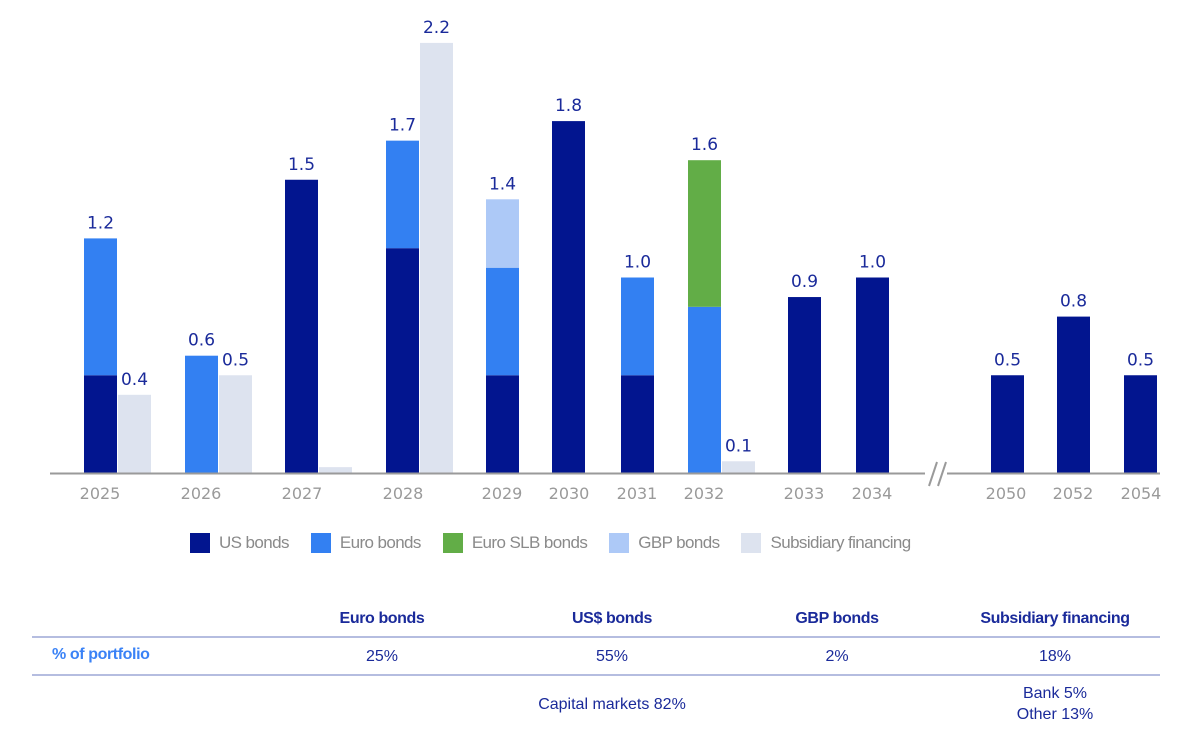 The height and width of the screenshot is (735, 1189). What do you see at coordinates (100, 493) in the screenshot?
I see `x-tick-label-2025: 2025` at bounding box center [100, 493].